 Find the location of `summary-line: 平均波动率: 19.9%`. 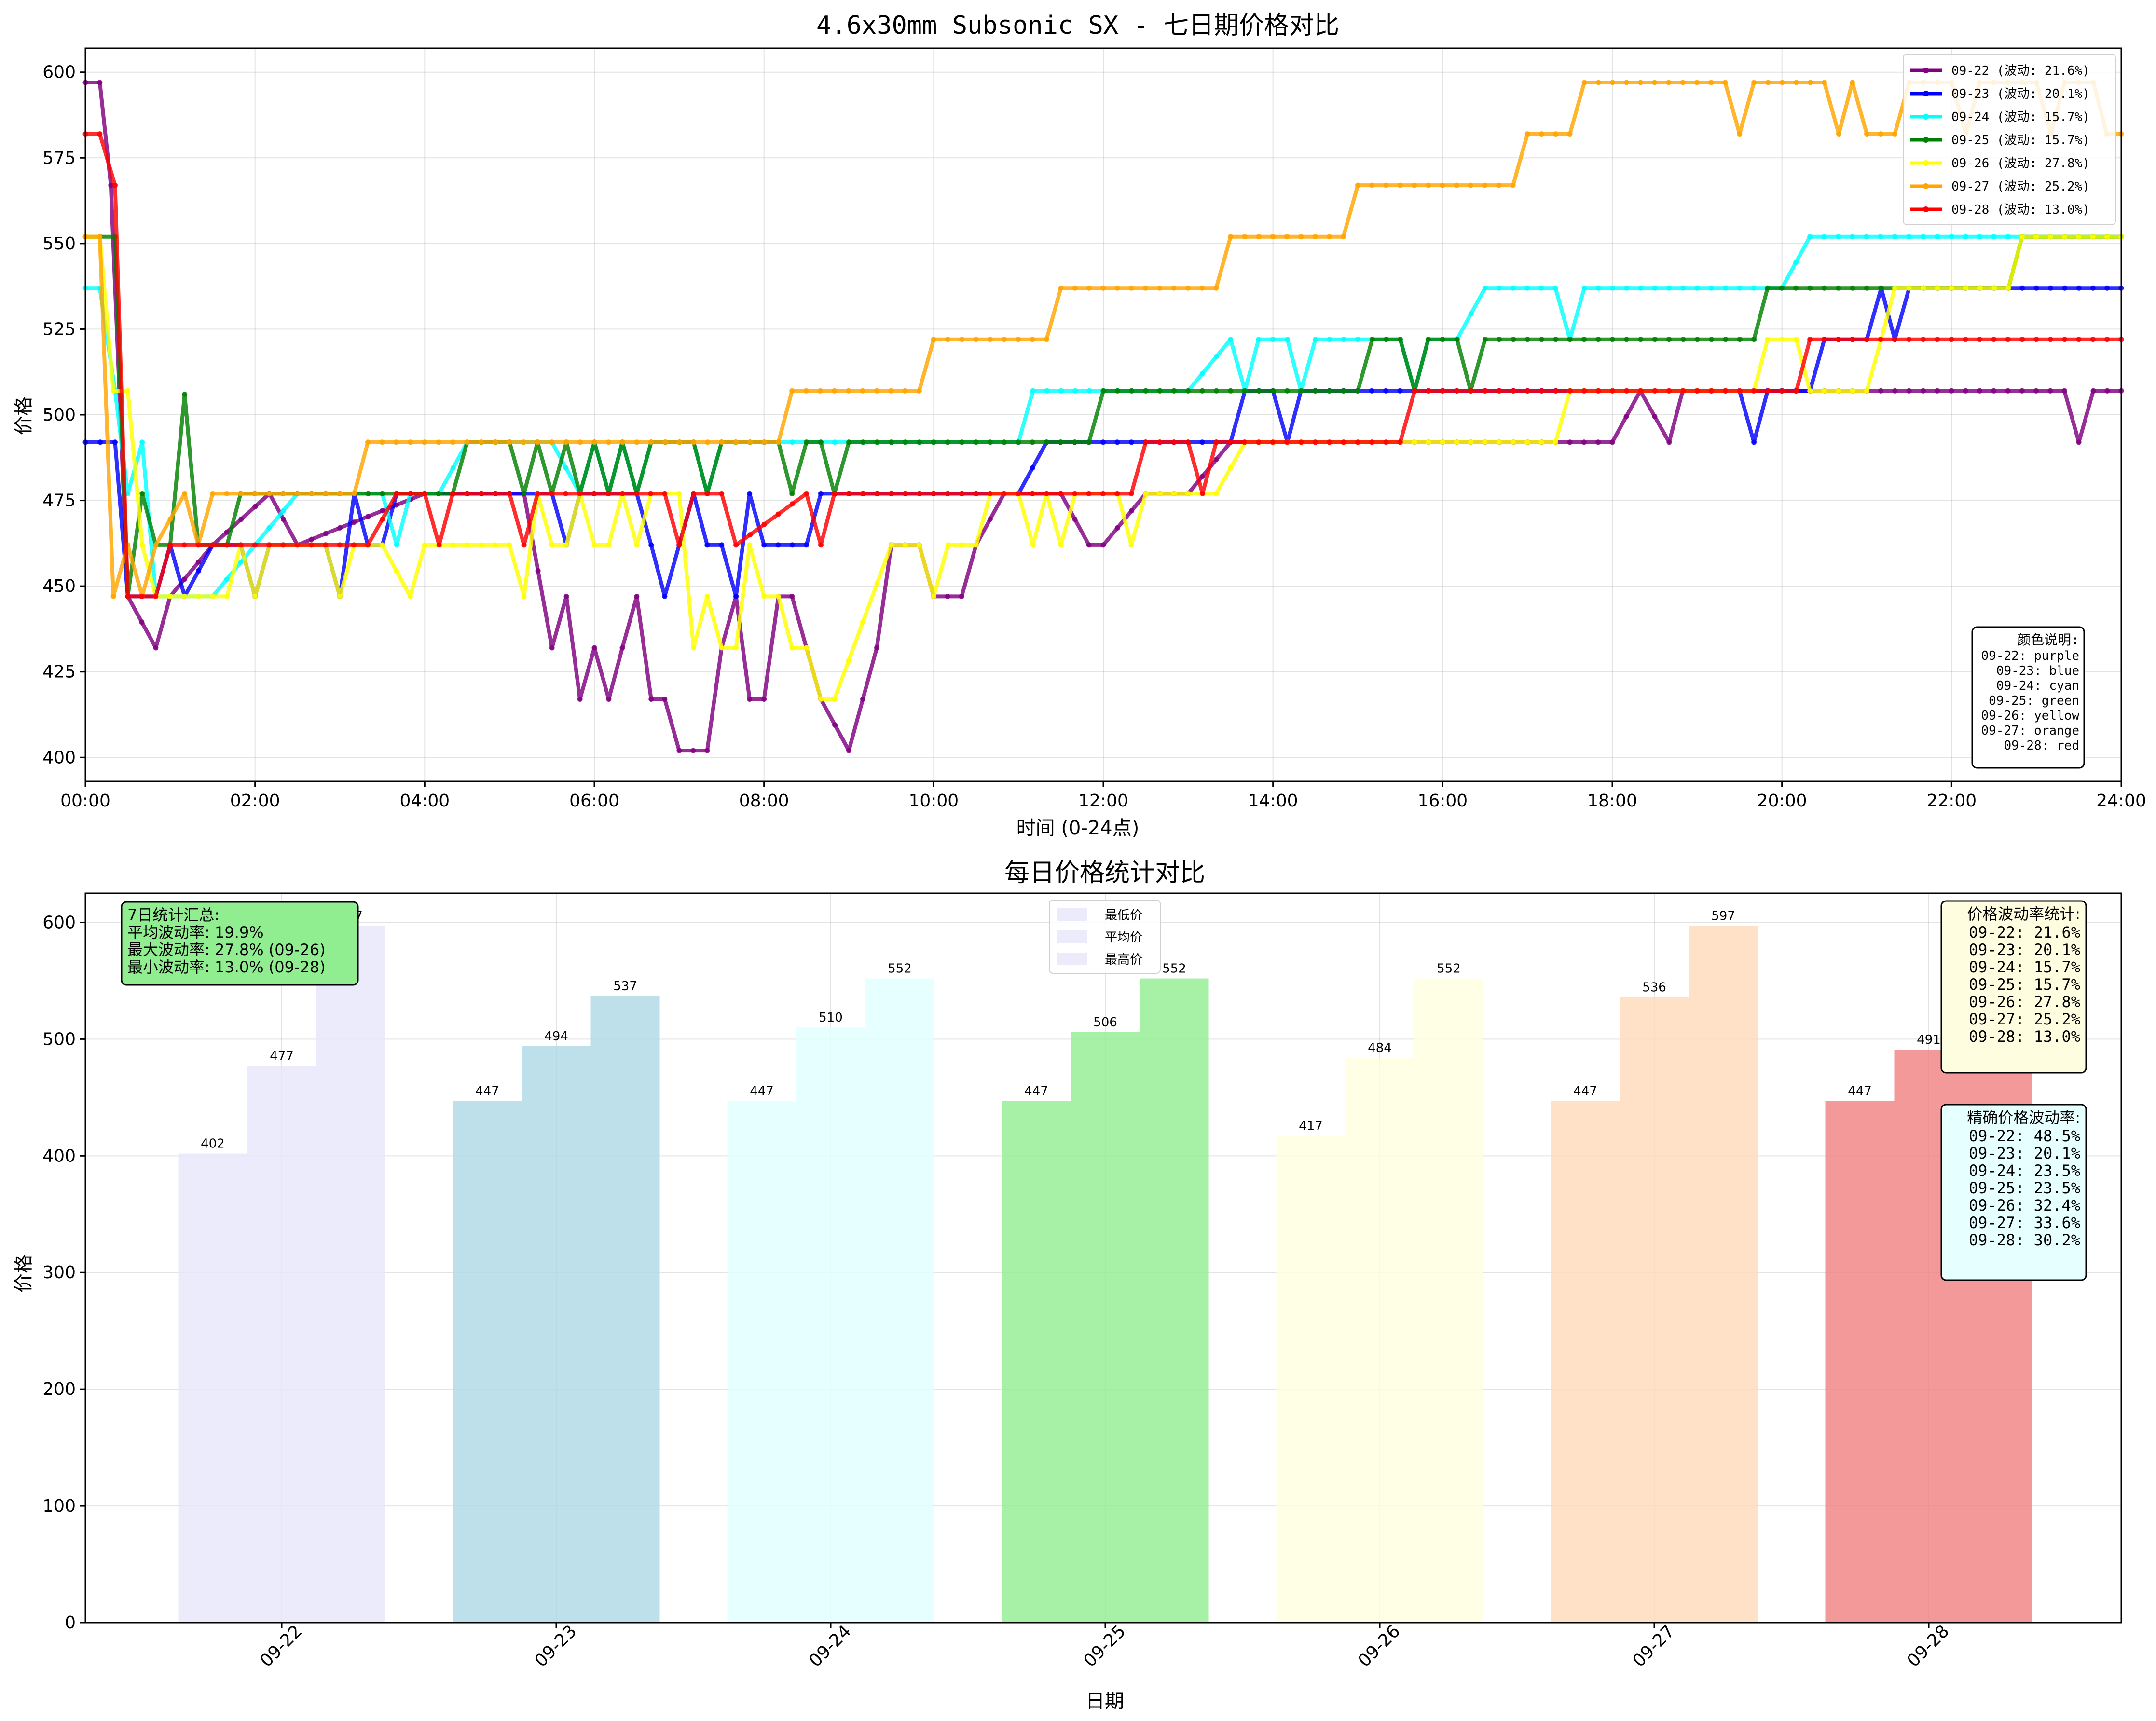

summary-line: 平均波动率: 19.9% is located at coordinates (196, 932).